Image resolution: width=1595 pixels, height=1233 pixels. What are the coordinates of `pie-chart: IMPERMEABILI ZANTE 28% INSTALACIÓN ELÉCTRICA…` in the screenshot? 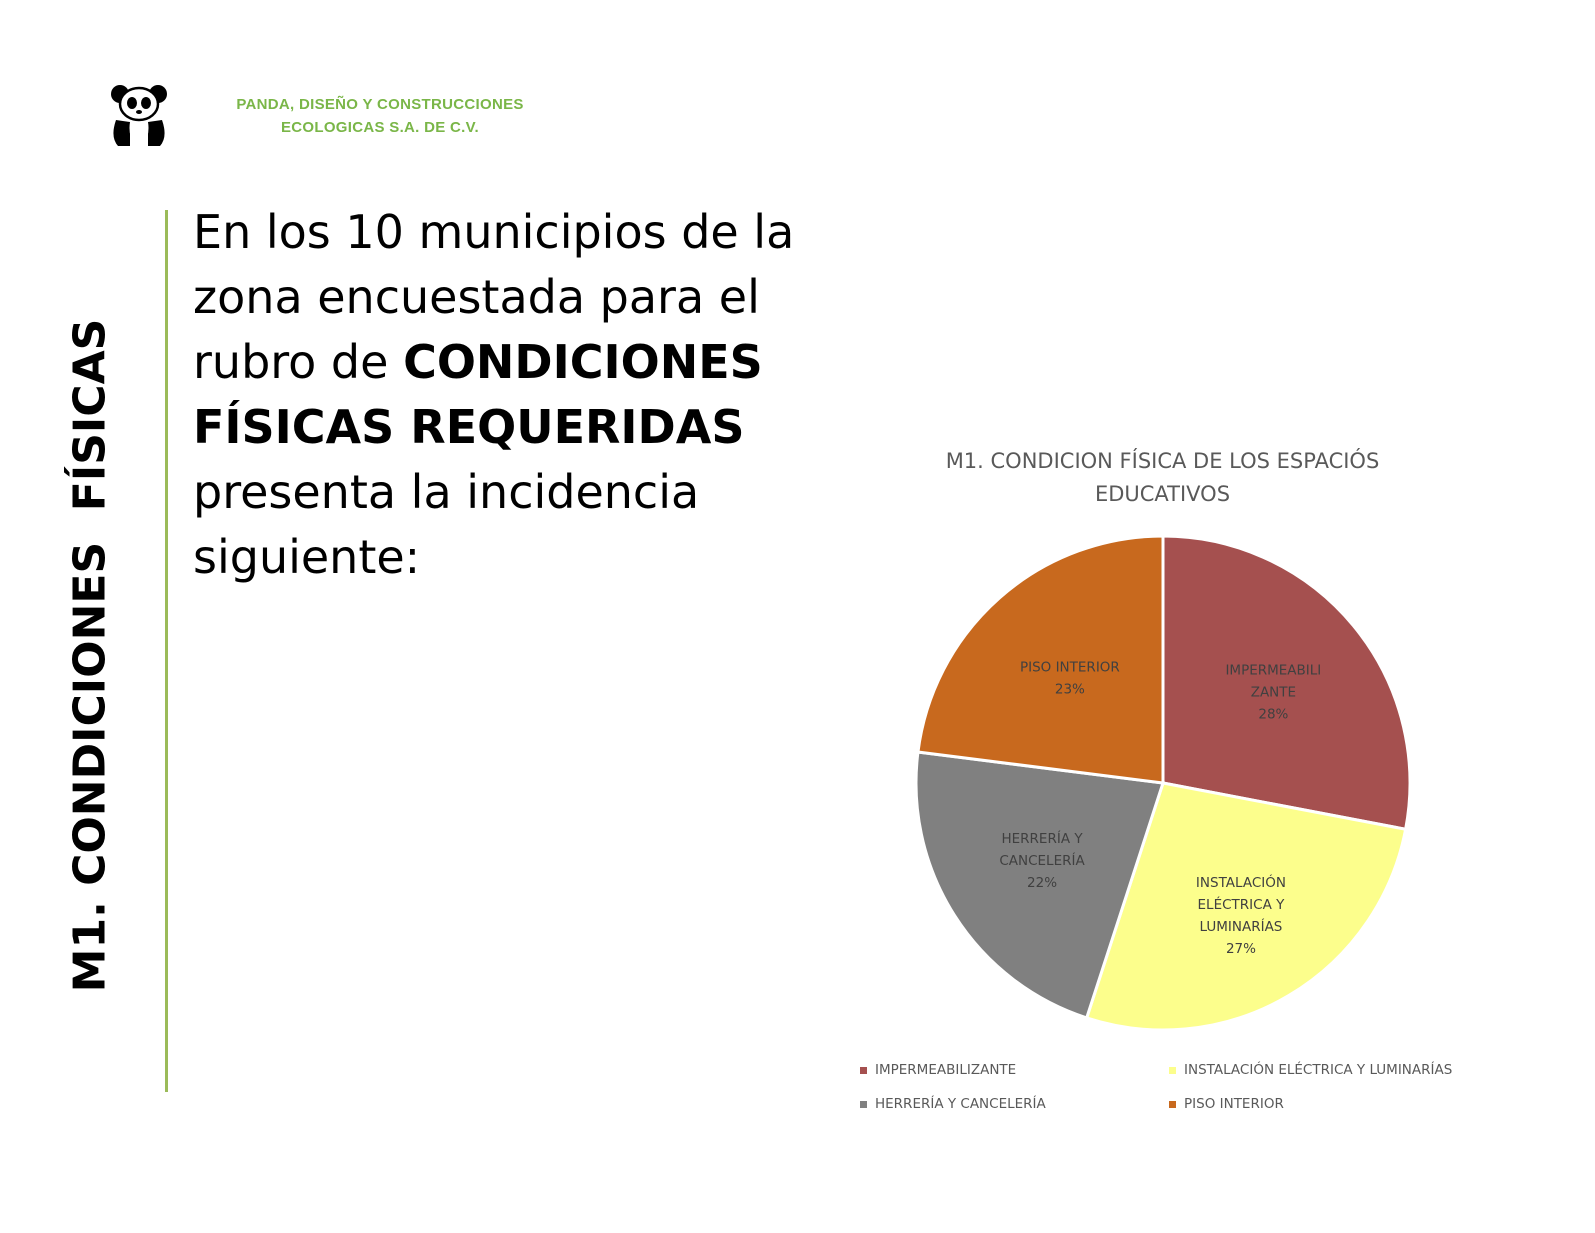 It's located at (1163, 783).